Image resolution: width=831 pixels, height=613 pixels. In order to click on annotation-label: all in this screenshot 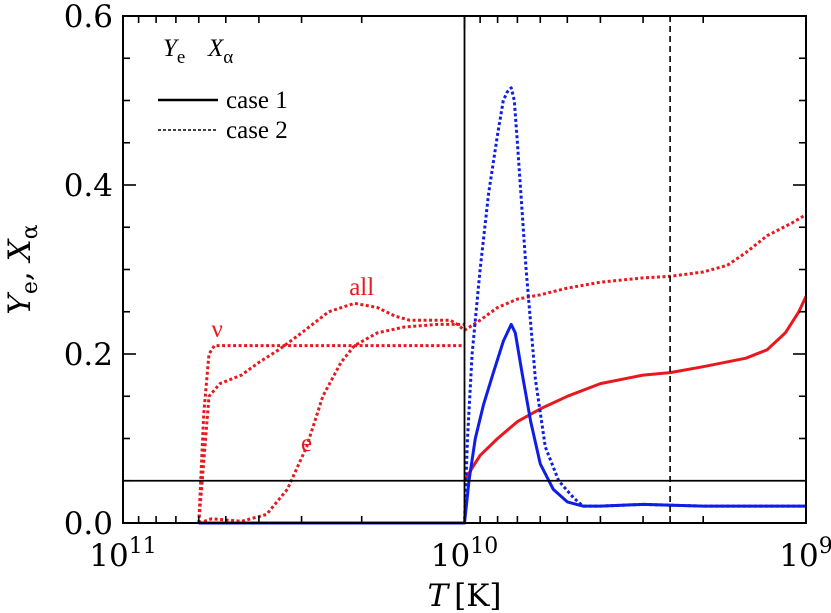, I will do `click(361, 287)`.